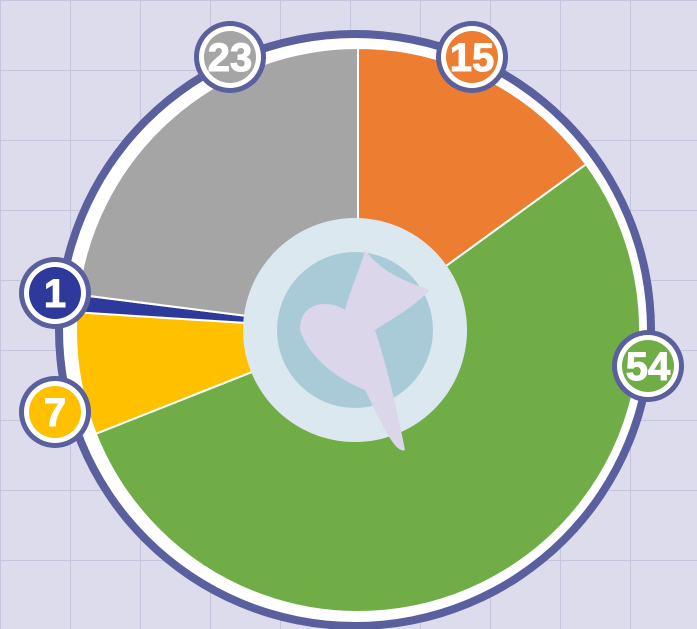 This screenshot has height=629, width=697. I want to click on data-label: 1, so click(55, 294).